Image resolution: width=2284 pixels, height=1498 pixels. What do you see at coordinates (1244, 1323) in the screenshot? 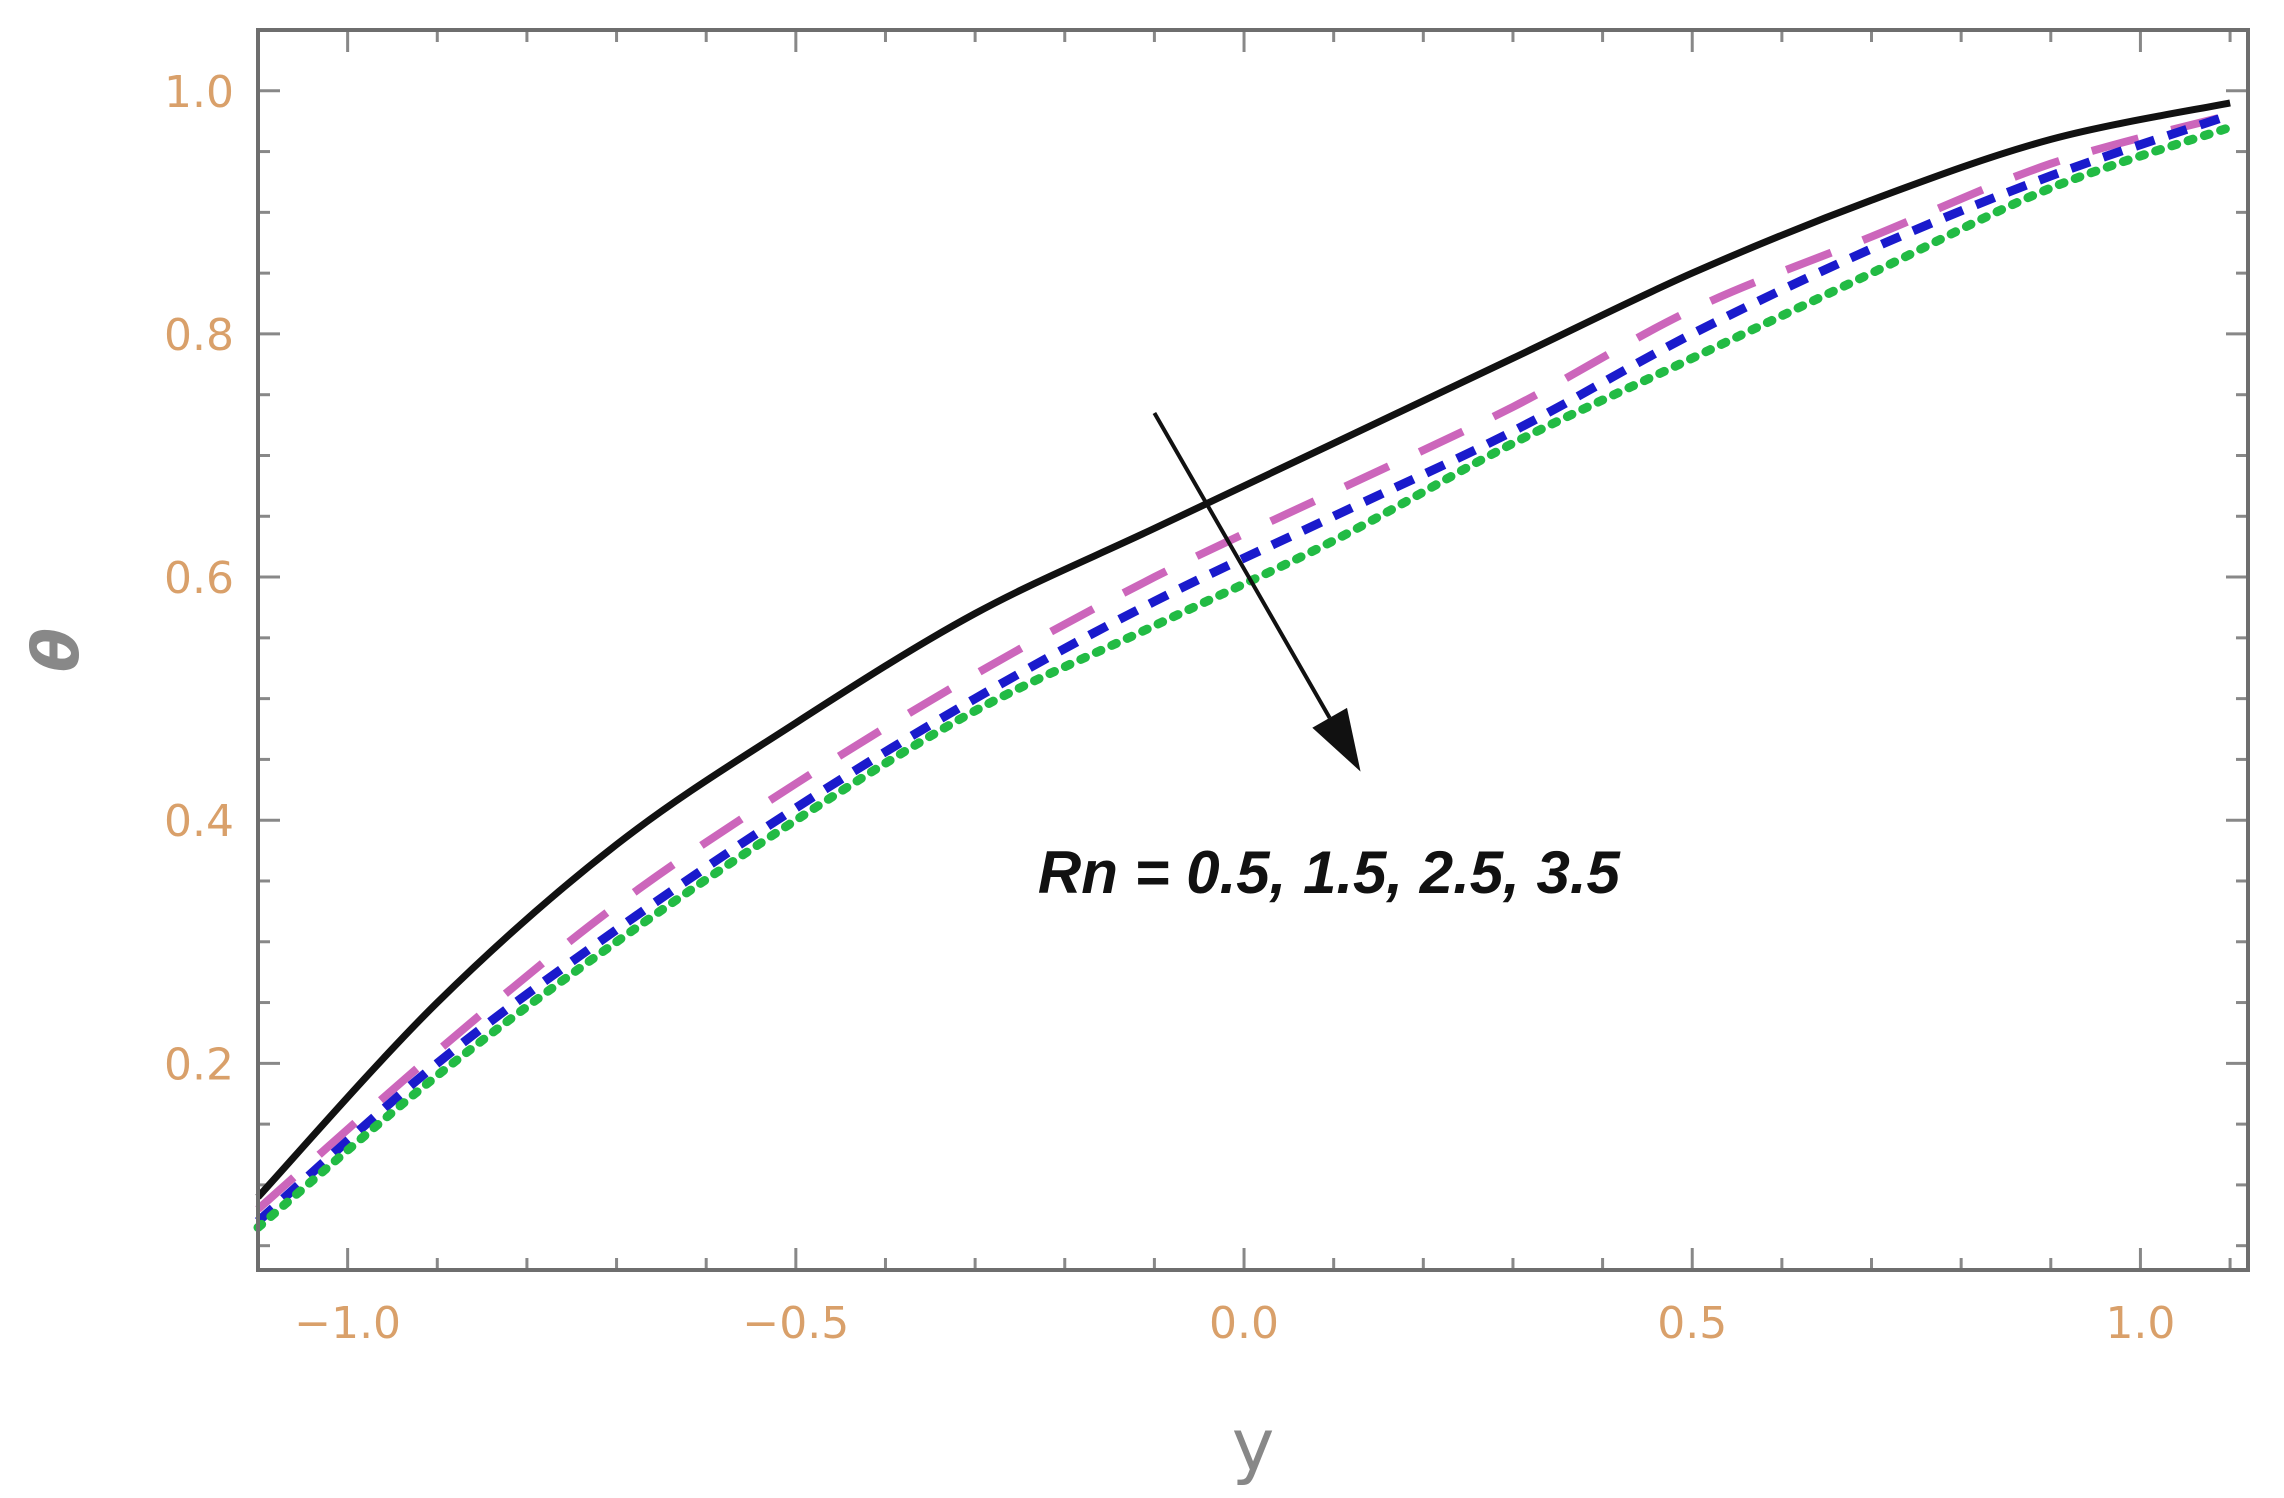
I see `x-tick-label: 0.0` at bounding box center [1244, 1323].